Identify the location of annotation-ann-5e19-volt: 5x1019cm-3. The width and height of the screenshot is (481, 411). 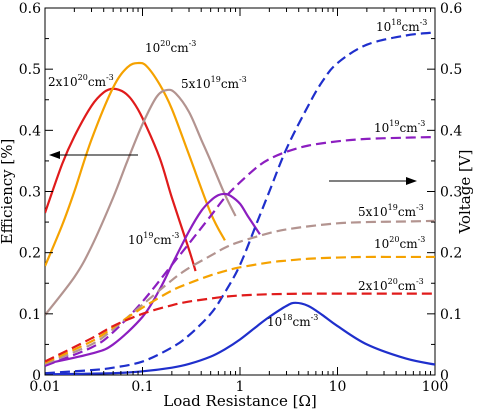
(391, 211).